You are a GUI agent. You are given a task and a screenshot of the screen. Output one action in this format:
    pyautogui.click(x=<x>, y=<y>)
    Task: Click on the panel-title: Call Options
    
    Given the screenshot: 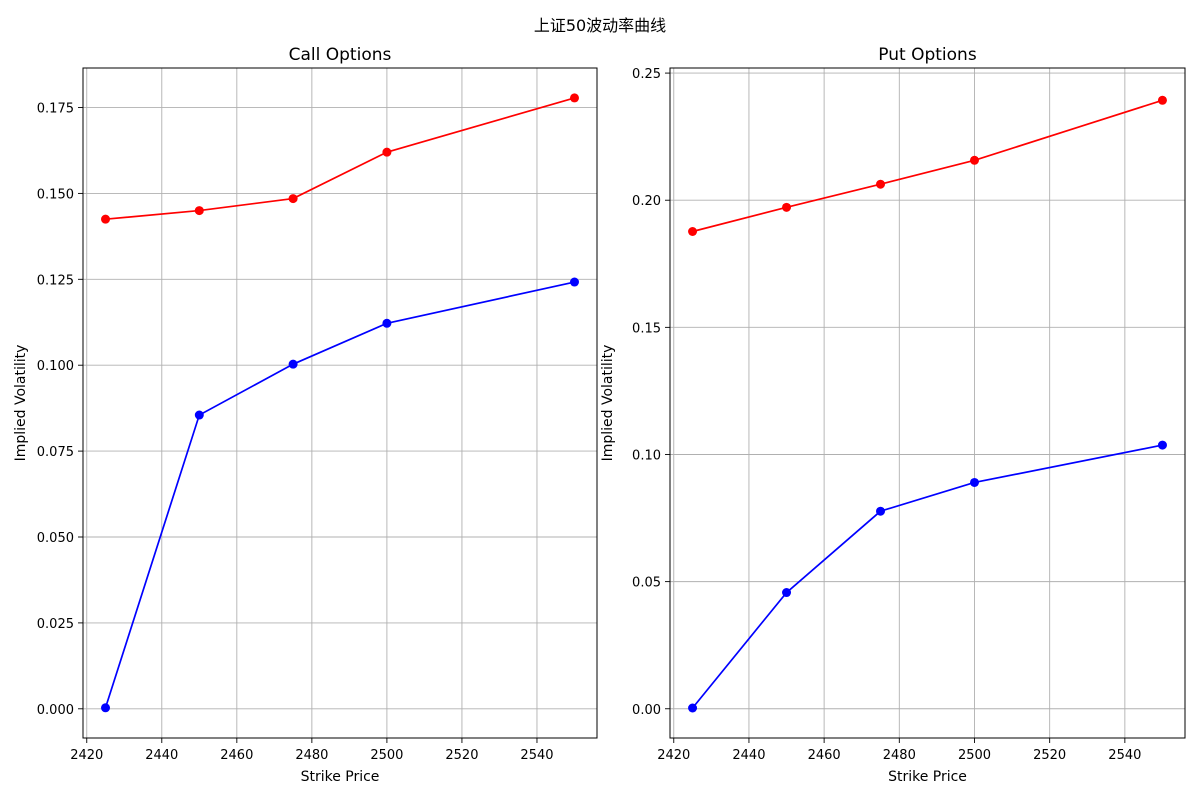 What is the action you would take?
    pyautogui.click(x=340, y=55)
    